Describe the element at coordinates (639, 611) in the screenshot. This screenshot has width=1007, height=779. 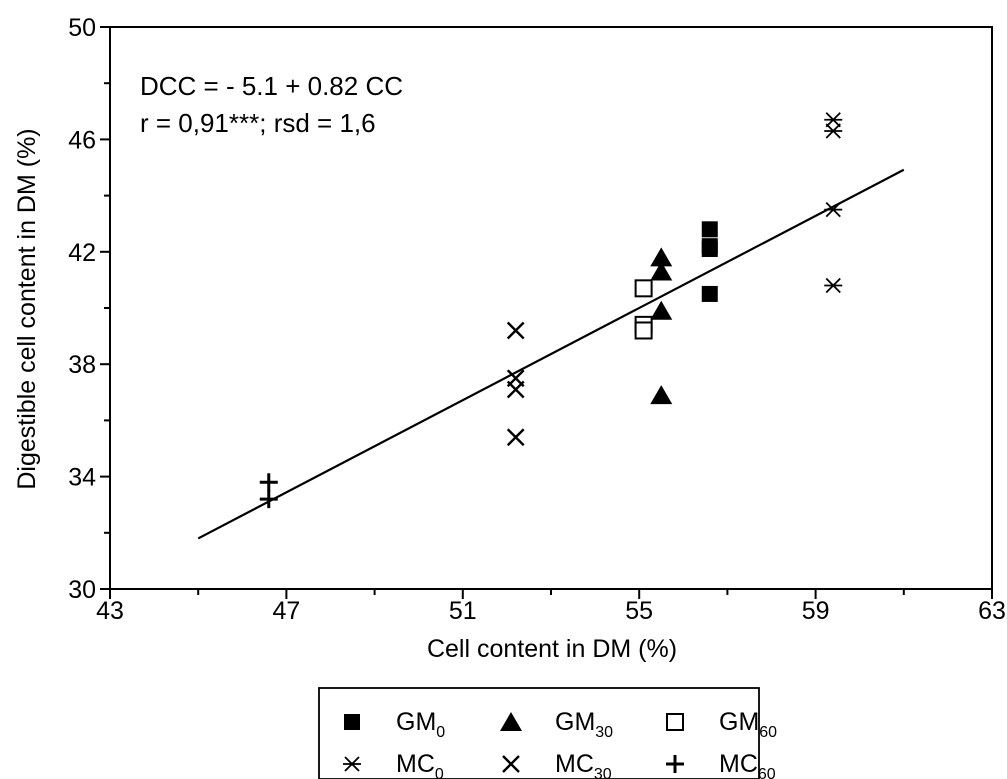
I see `x-tick-label: 55` at that location.